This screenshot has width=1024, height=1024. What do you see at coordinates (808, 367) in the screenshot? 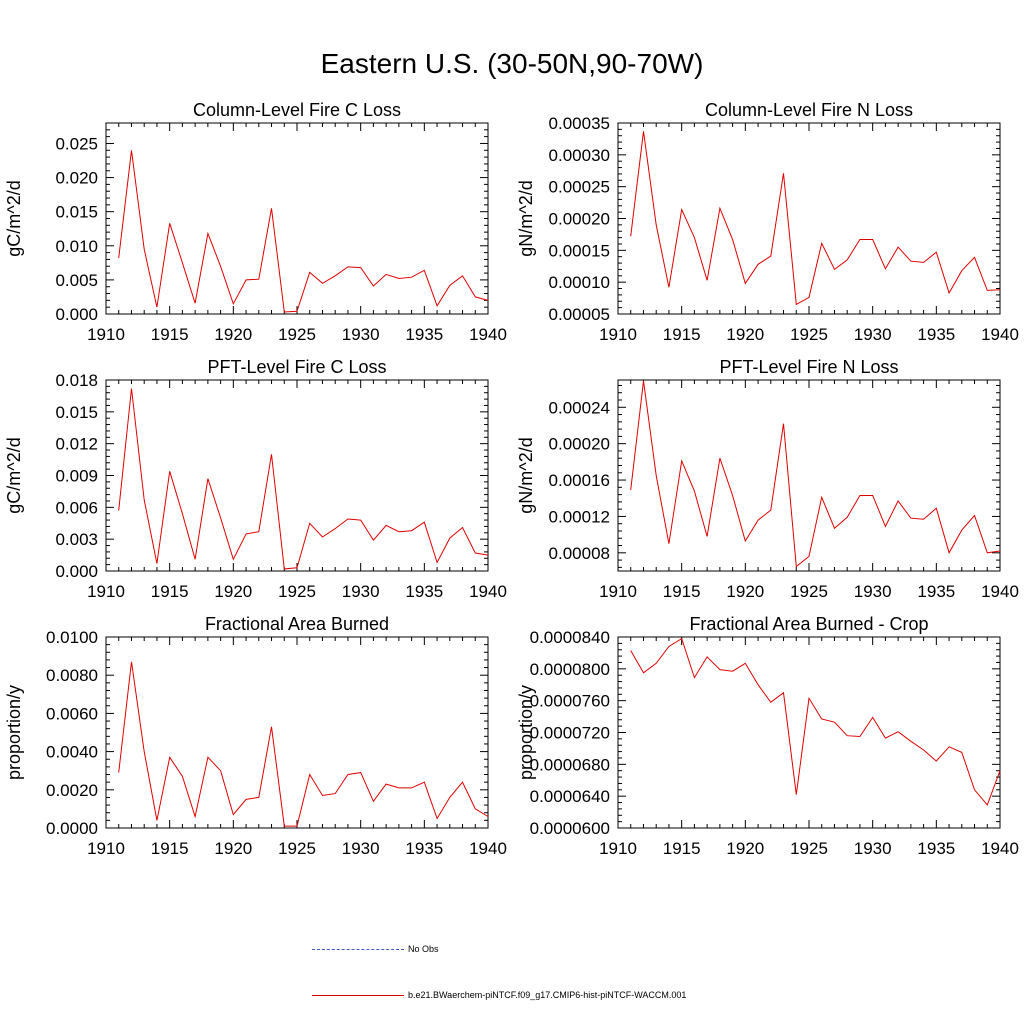
I see `panel-title: PFT-Level Fire N Loss` at bounding box center [808, 367].